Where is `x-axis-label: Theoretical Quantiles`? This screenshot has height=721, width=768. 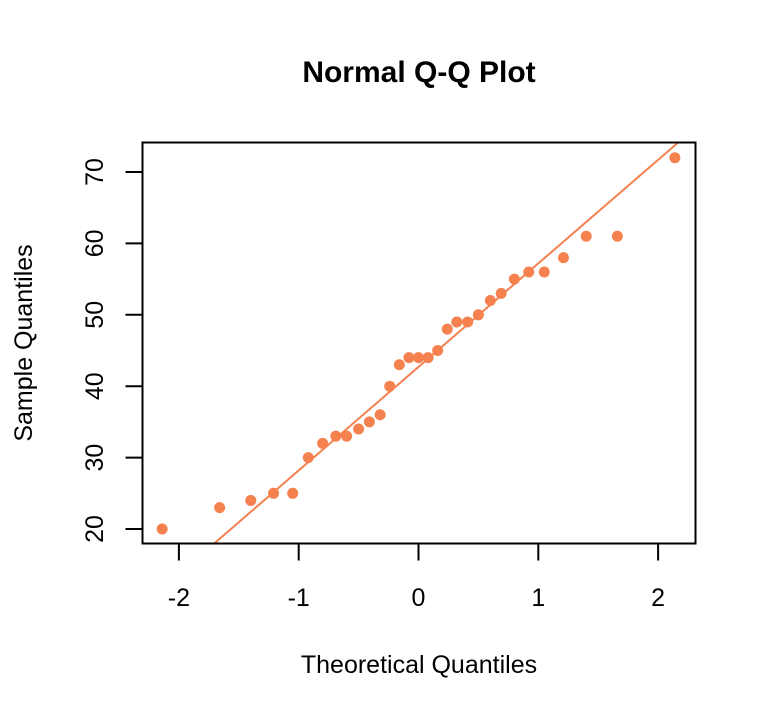 x-axis-label: Theoretical Quantiles is located at coordinates (419, 665).